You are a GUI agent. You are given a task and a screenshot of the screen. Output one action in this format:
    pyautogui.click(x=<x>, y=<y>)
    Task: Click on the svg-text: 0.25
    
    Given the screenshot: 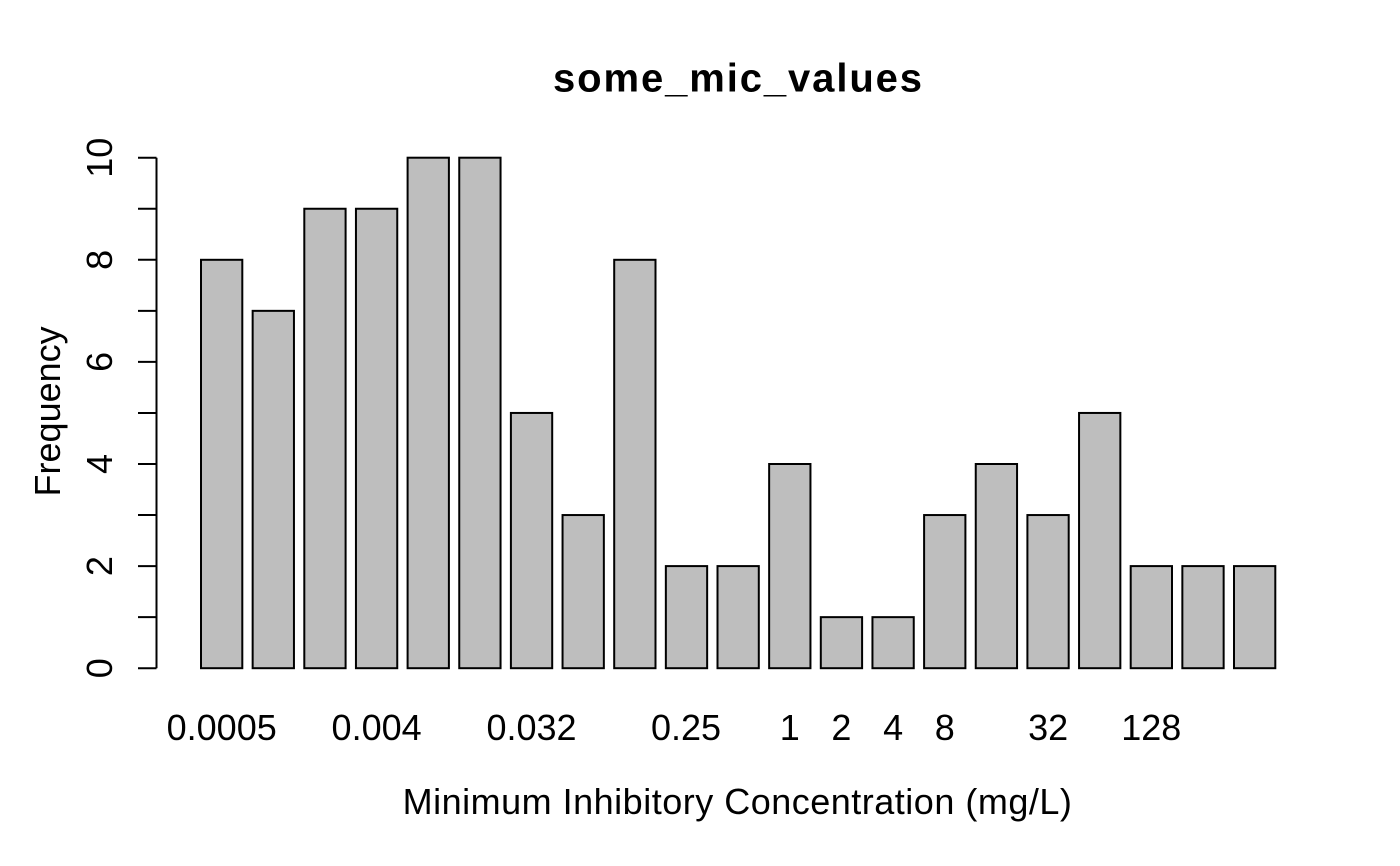 What is the action you would take?
    pyautogui.click(x=686, y=727)
    